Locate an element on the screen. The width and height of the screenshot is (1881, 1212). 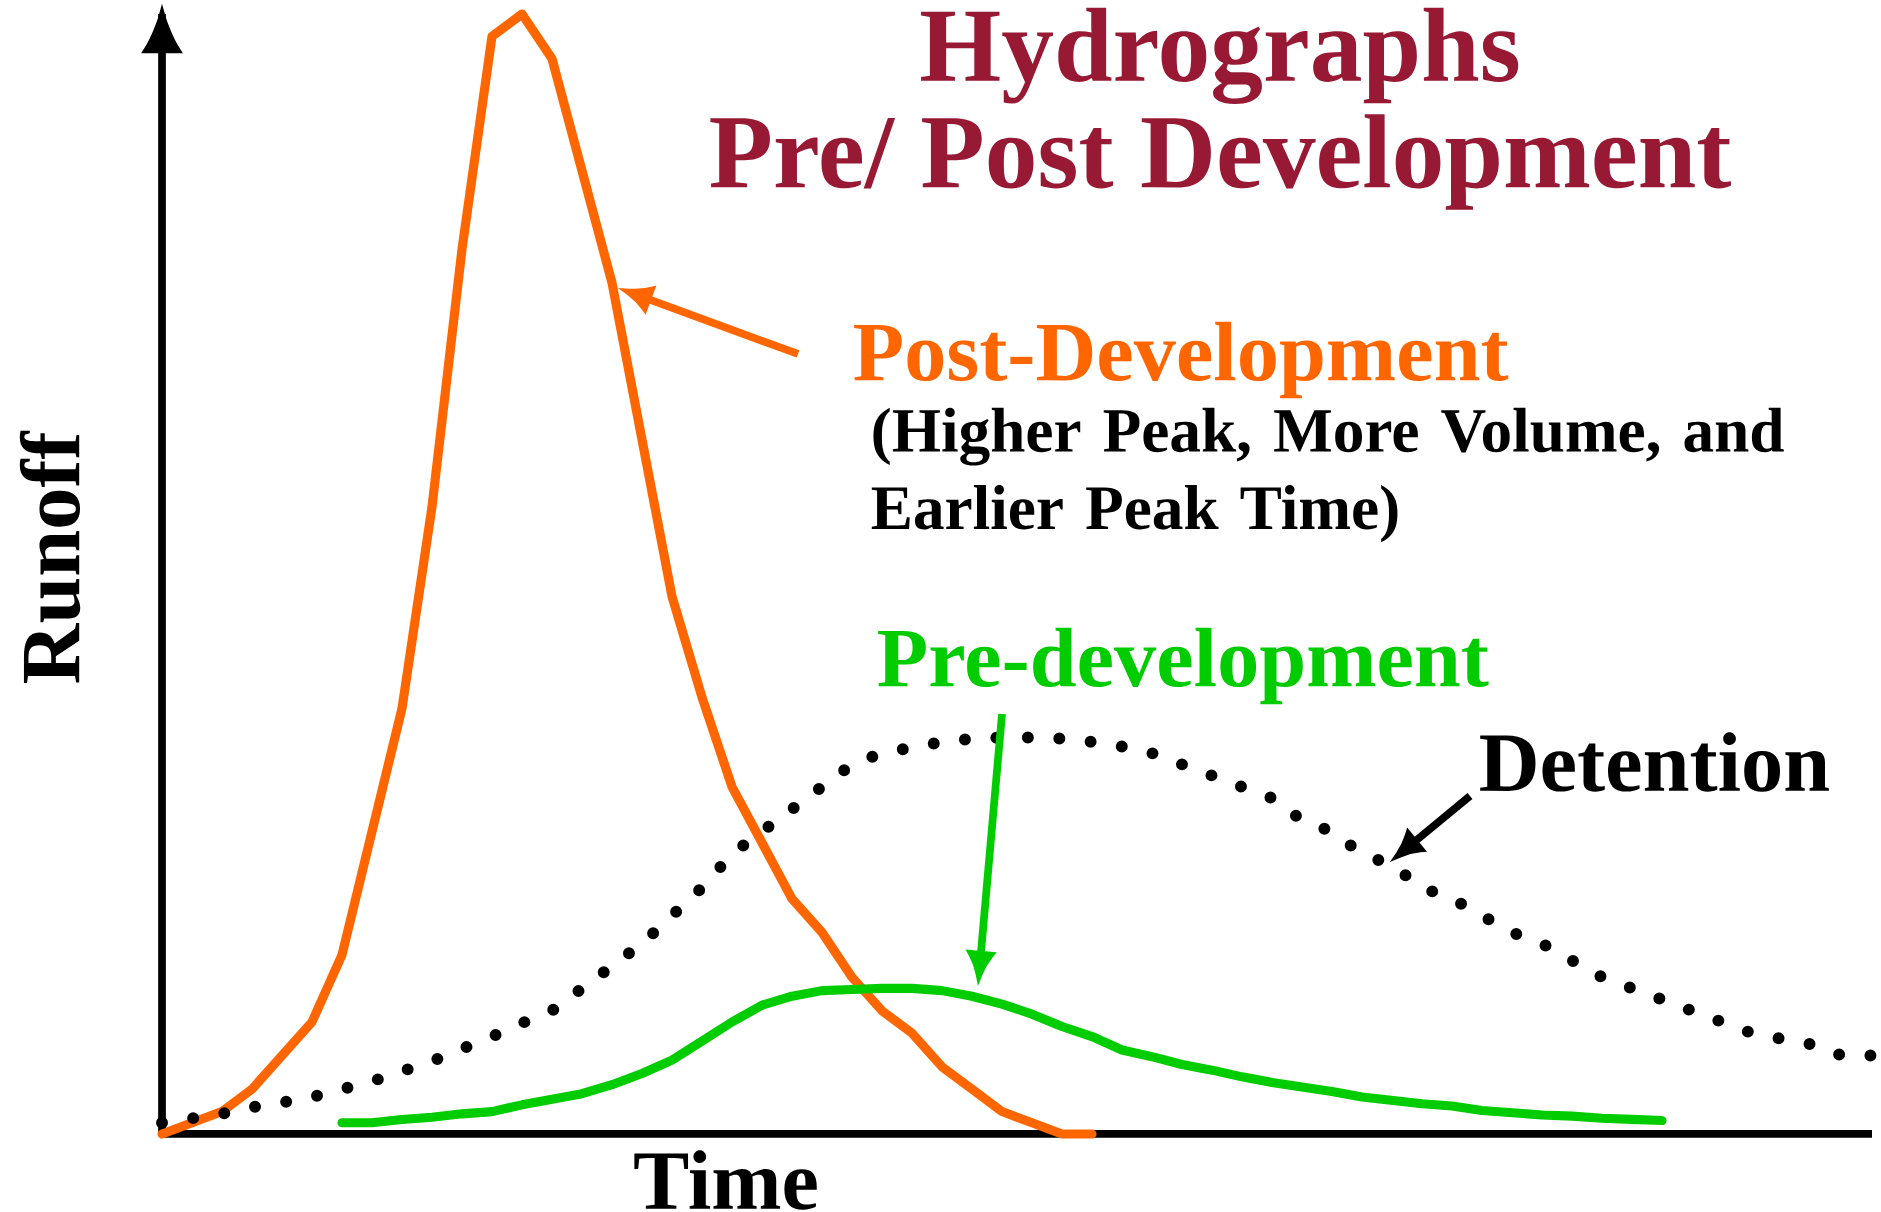
chart-title: Hydrographs is located at coordinates (1220, 56).